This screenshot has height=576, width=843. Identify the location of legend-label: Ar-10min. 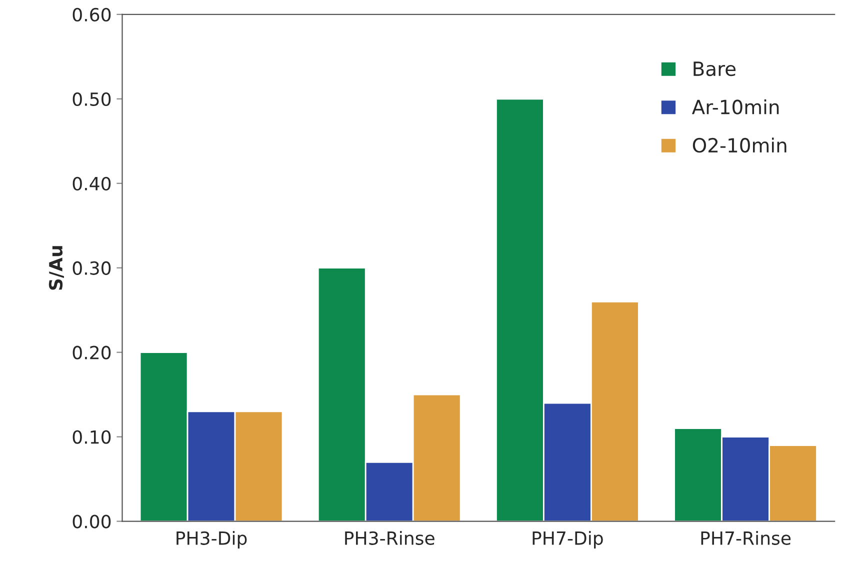
(735, 106).